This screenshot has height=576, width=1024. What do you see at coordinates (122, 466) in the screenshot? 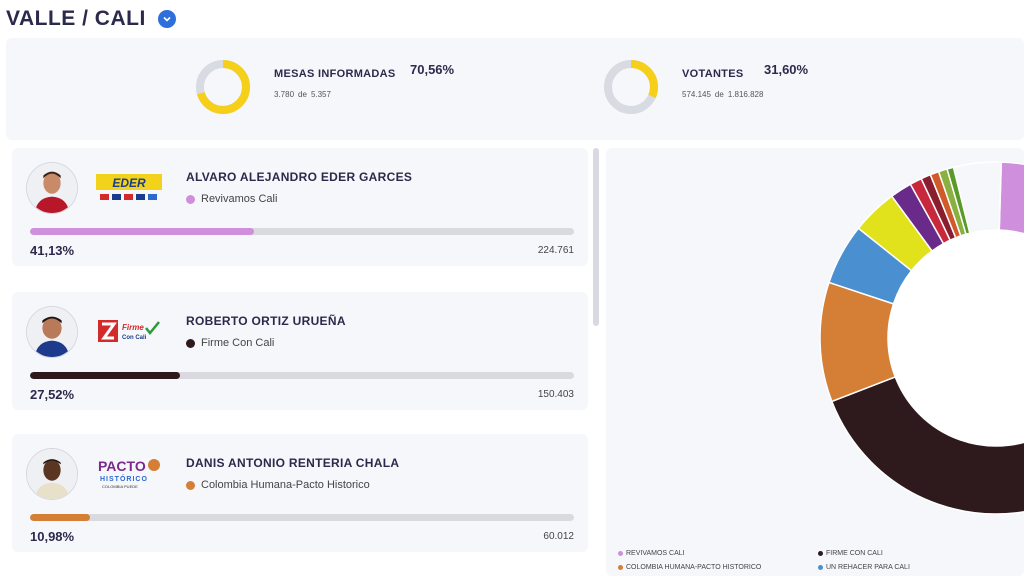
I see `svg-text: PACTO` at bounding box center [122, 466].